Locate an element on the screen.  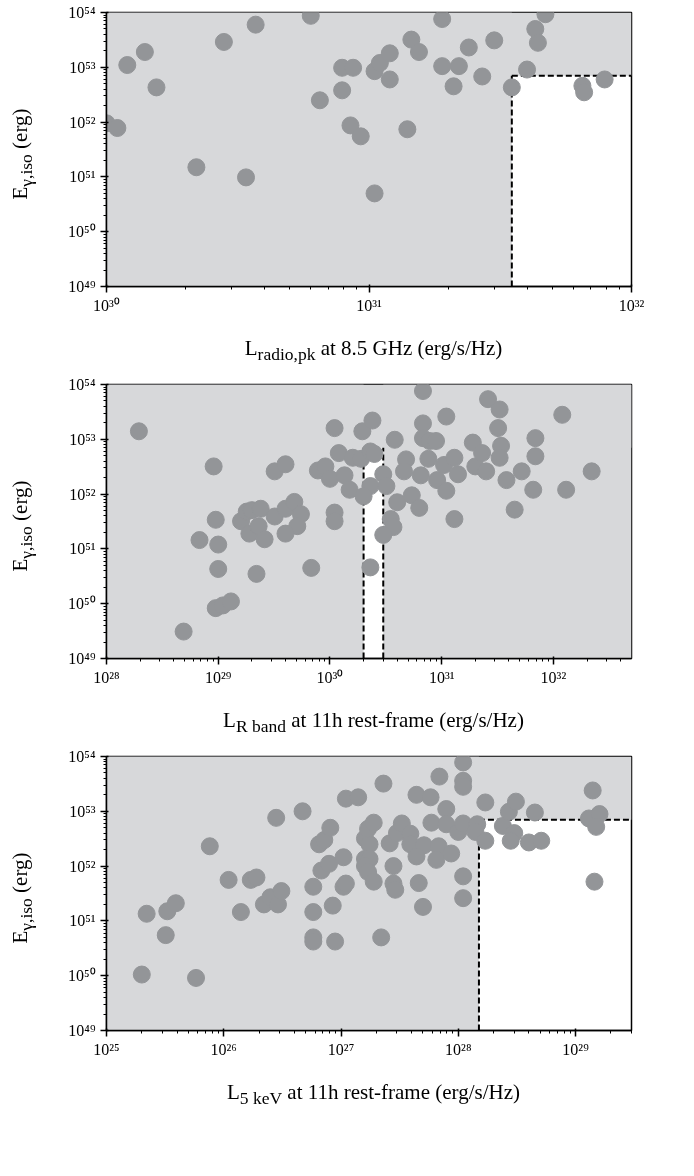
x-tick-label: 10²⁶ is located at coordinates (223, 1049).